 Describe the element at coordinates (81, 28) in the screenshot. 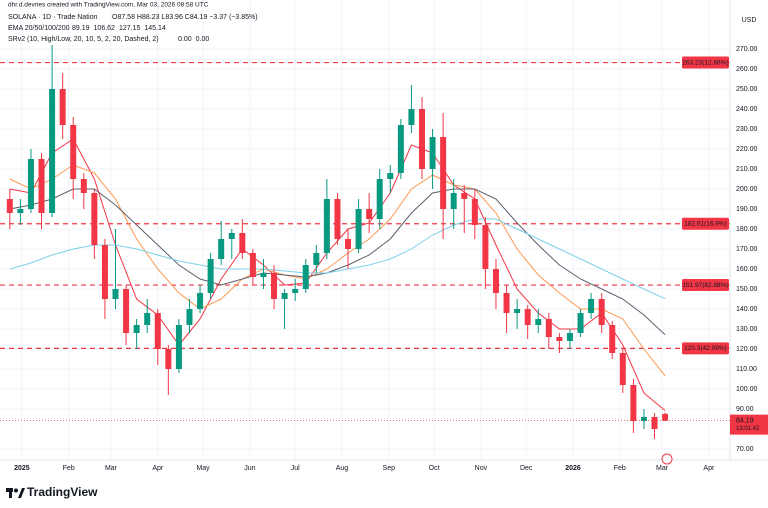

I see `ema-value: 89.19` at that location.